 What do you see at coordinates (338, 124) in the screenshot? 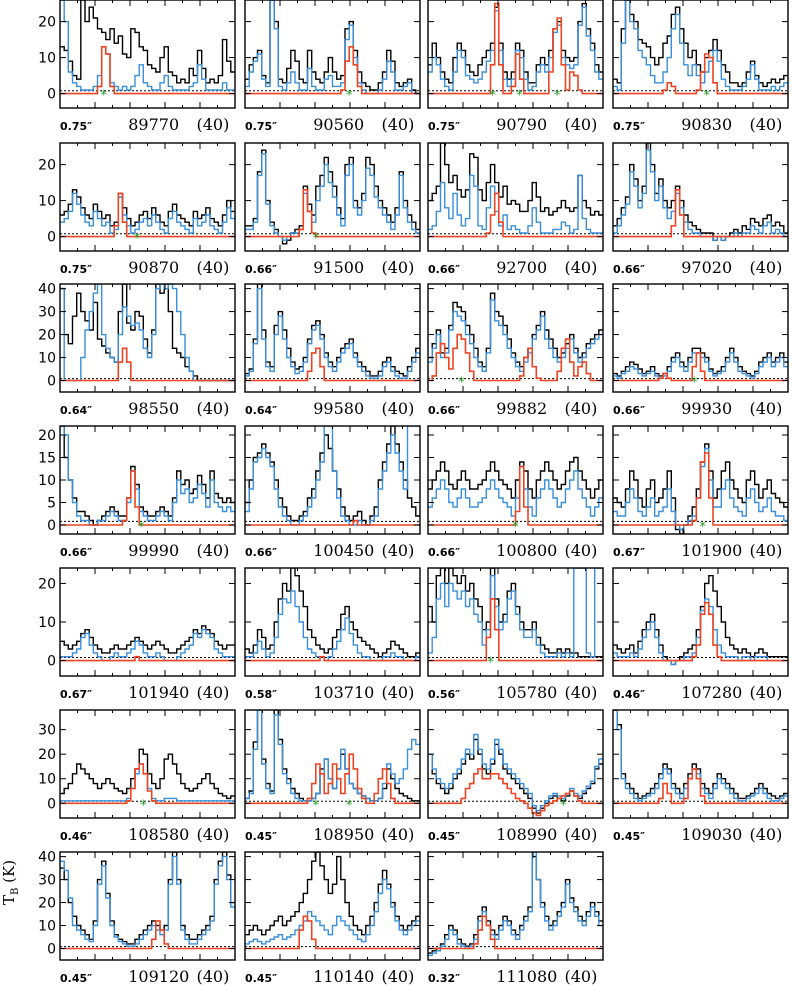
I see `frequency-label: 90560` at bounding box center [338, 124].